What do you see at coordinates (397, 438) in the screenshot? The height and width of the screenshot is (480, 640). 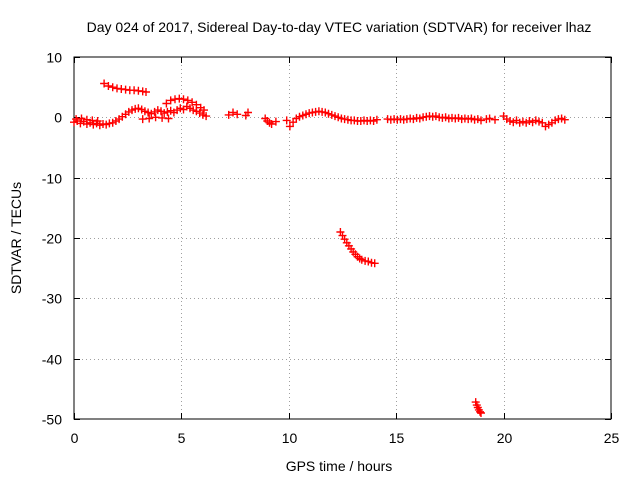 I see `x-tick-label: 15` at bounding box center [397, 438].